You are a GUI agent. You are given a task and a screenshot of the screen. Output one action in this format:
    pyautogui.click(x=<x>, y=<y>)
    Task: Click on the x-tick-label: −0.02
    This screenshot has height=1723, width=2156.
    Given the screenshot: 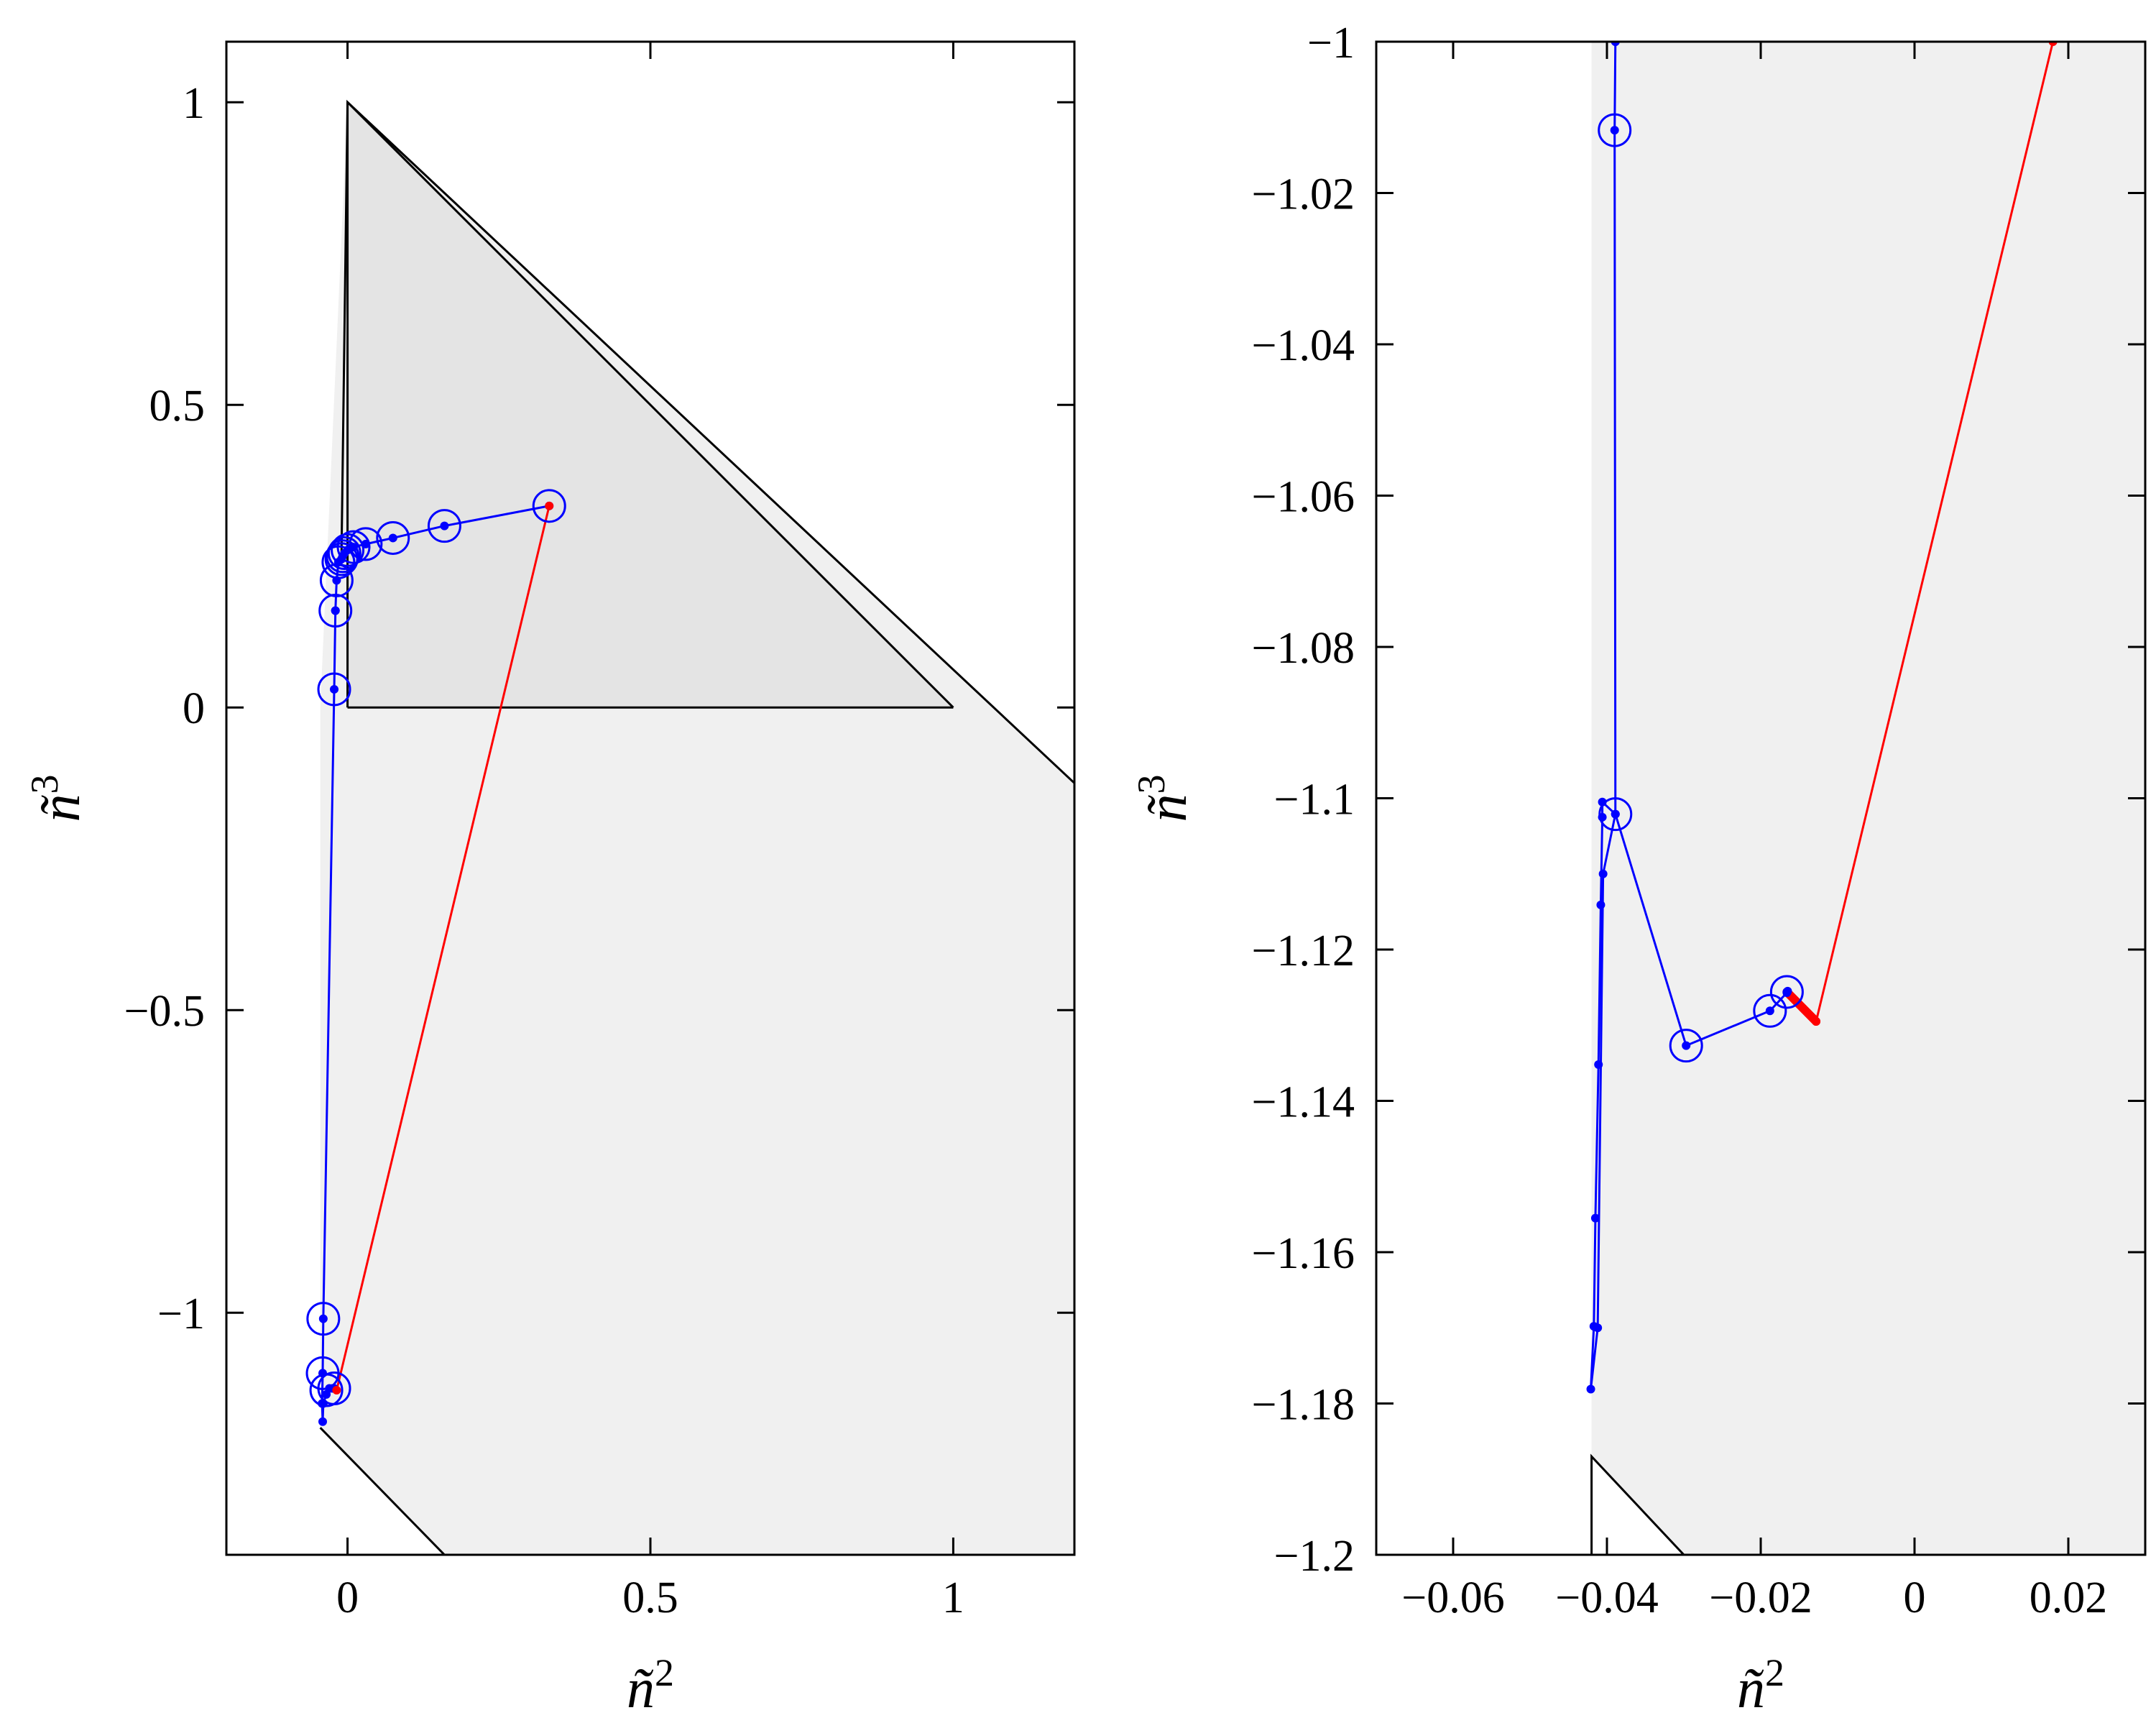 What is the action you would take?
    pyautogui.click(x=1760, y=1597)
    